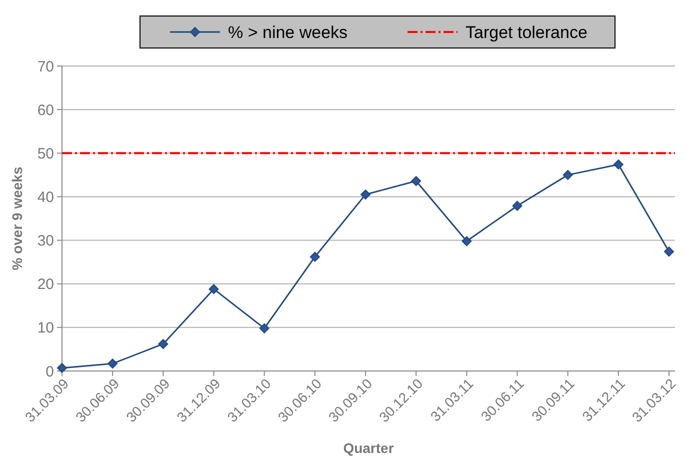 The width and height of the screenshot is (685, 463). Describe the element at coordinates (45, 67) in the screenshot. I see `y-tick-label: 70` at that location.